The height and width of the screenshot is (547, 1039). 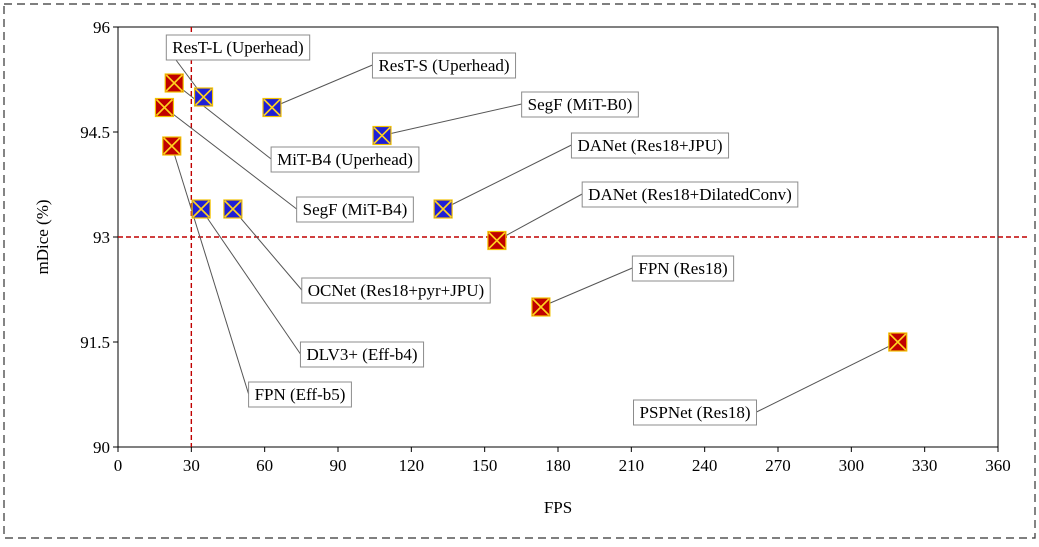 I want to click on annotation-fpn-res18: FPN (Res18), so click(x=683, y=268).